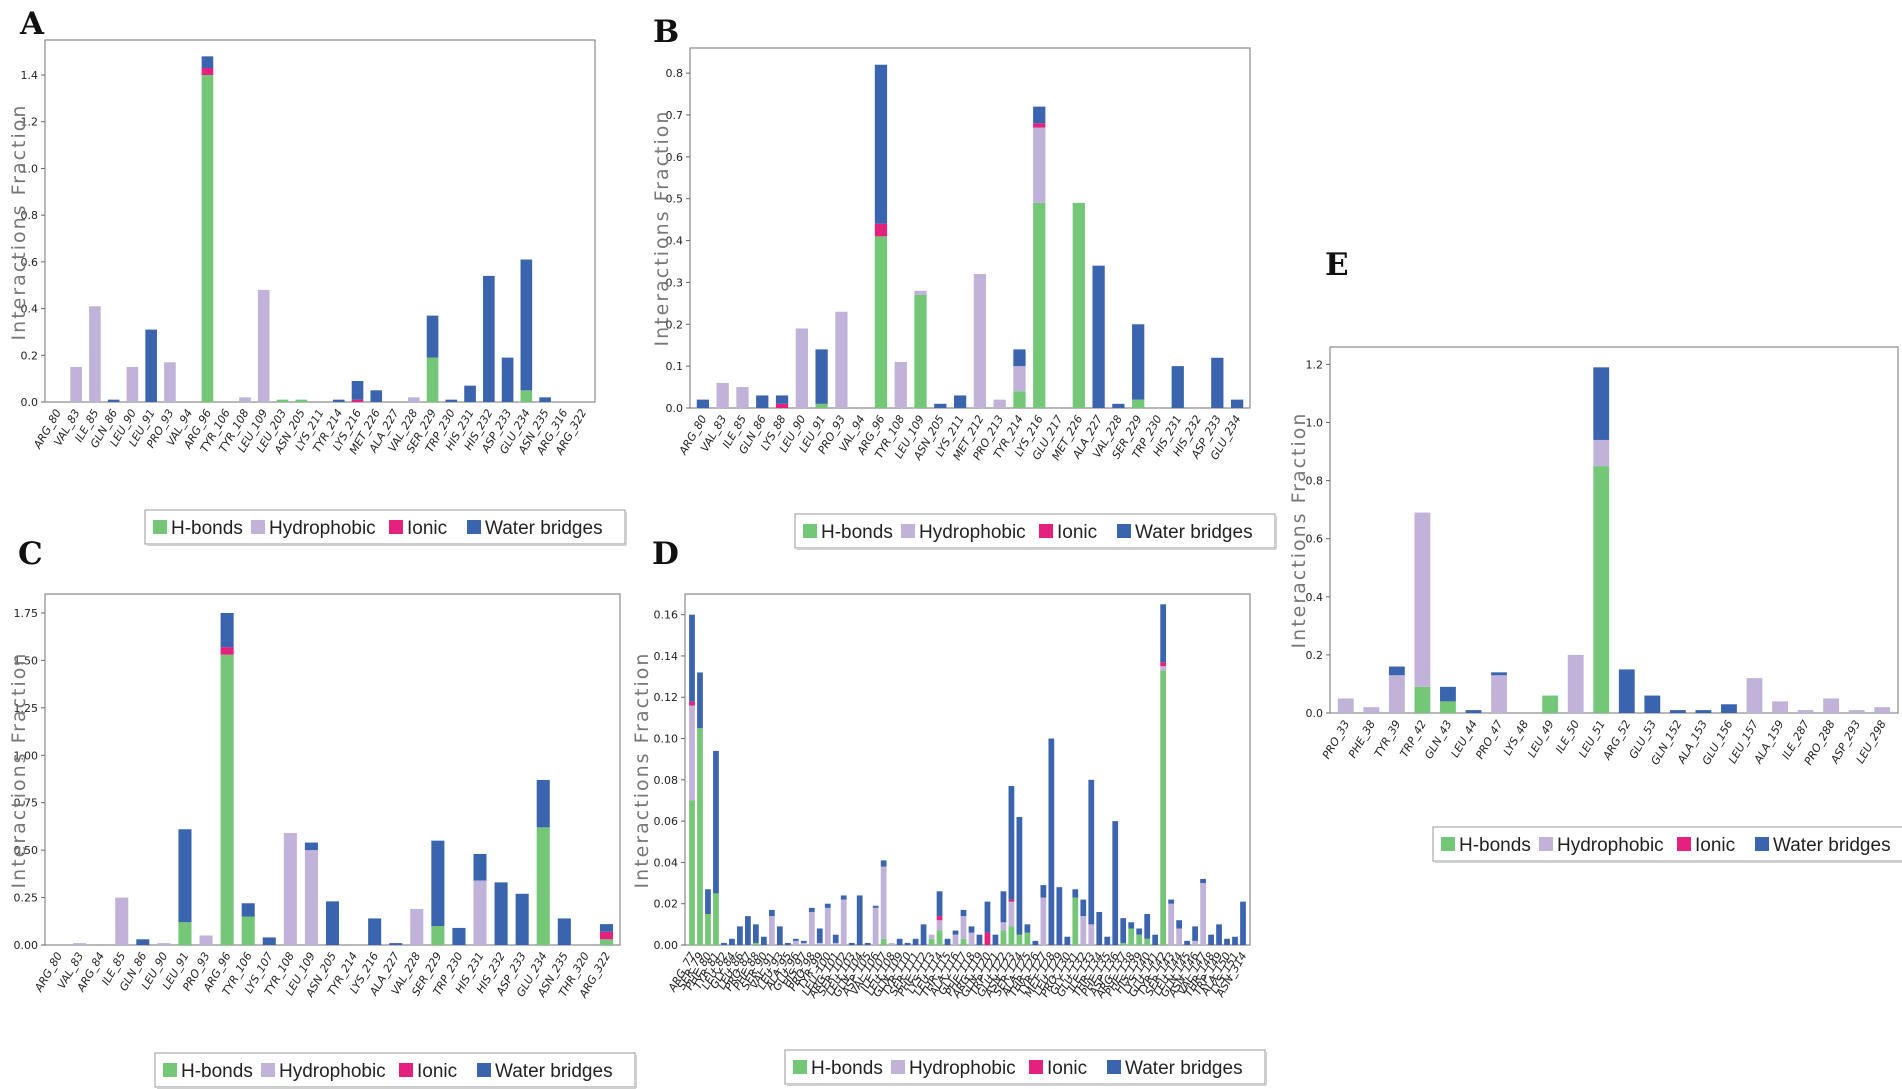  Describe the element at coordinates (1051, 841) in the screenshot. I see `bar-segment-met-128-water` at that location.